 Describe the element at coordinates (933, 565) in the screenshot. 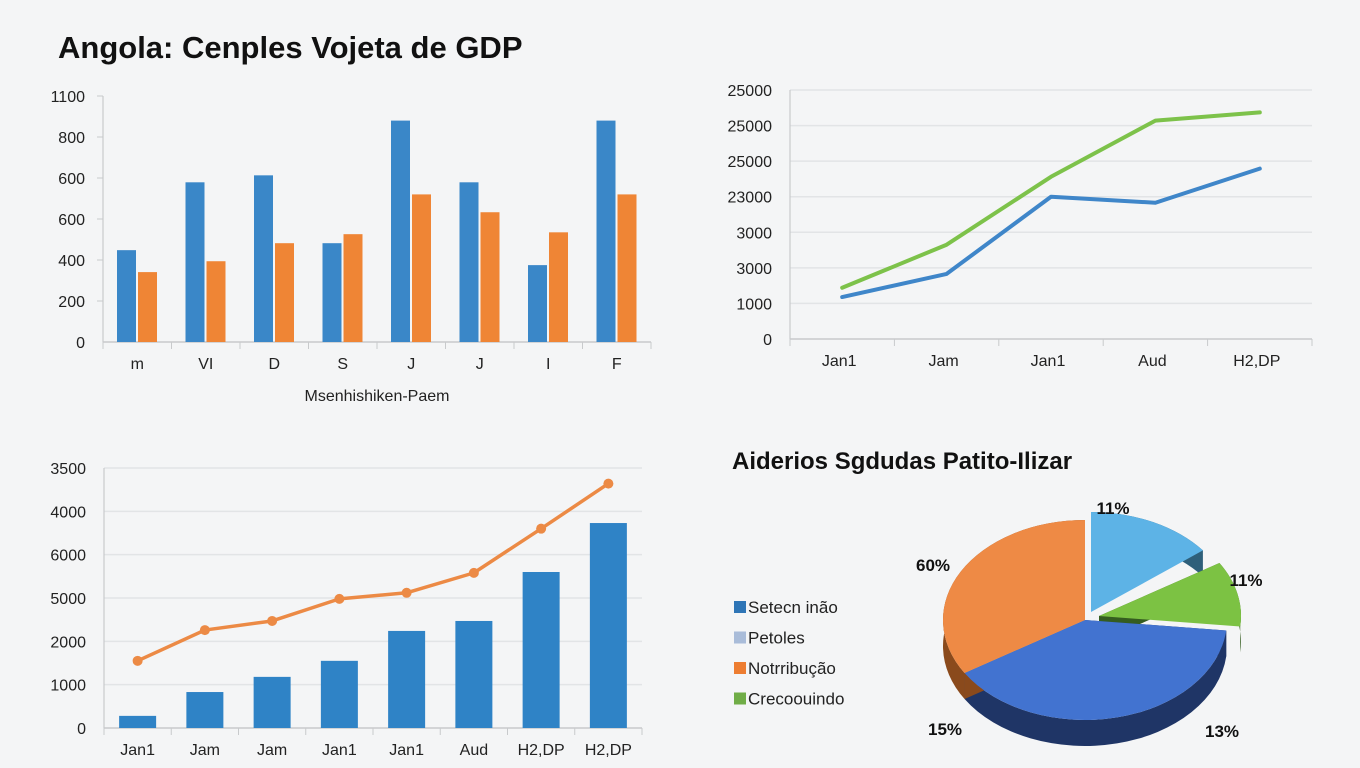

I see `pie-slice-label: 60%` at that location.